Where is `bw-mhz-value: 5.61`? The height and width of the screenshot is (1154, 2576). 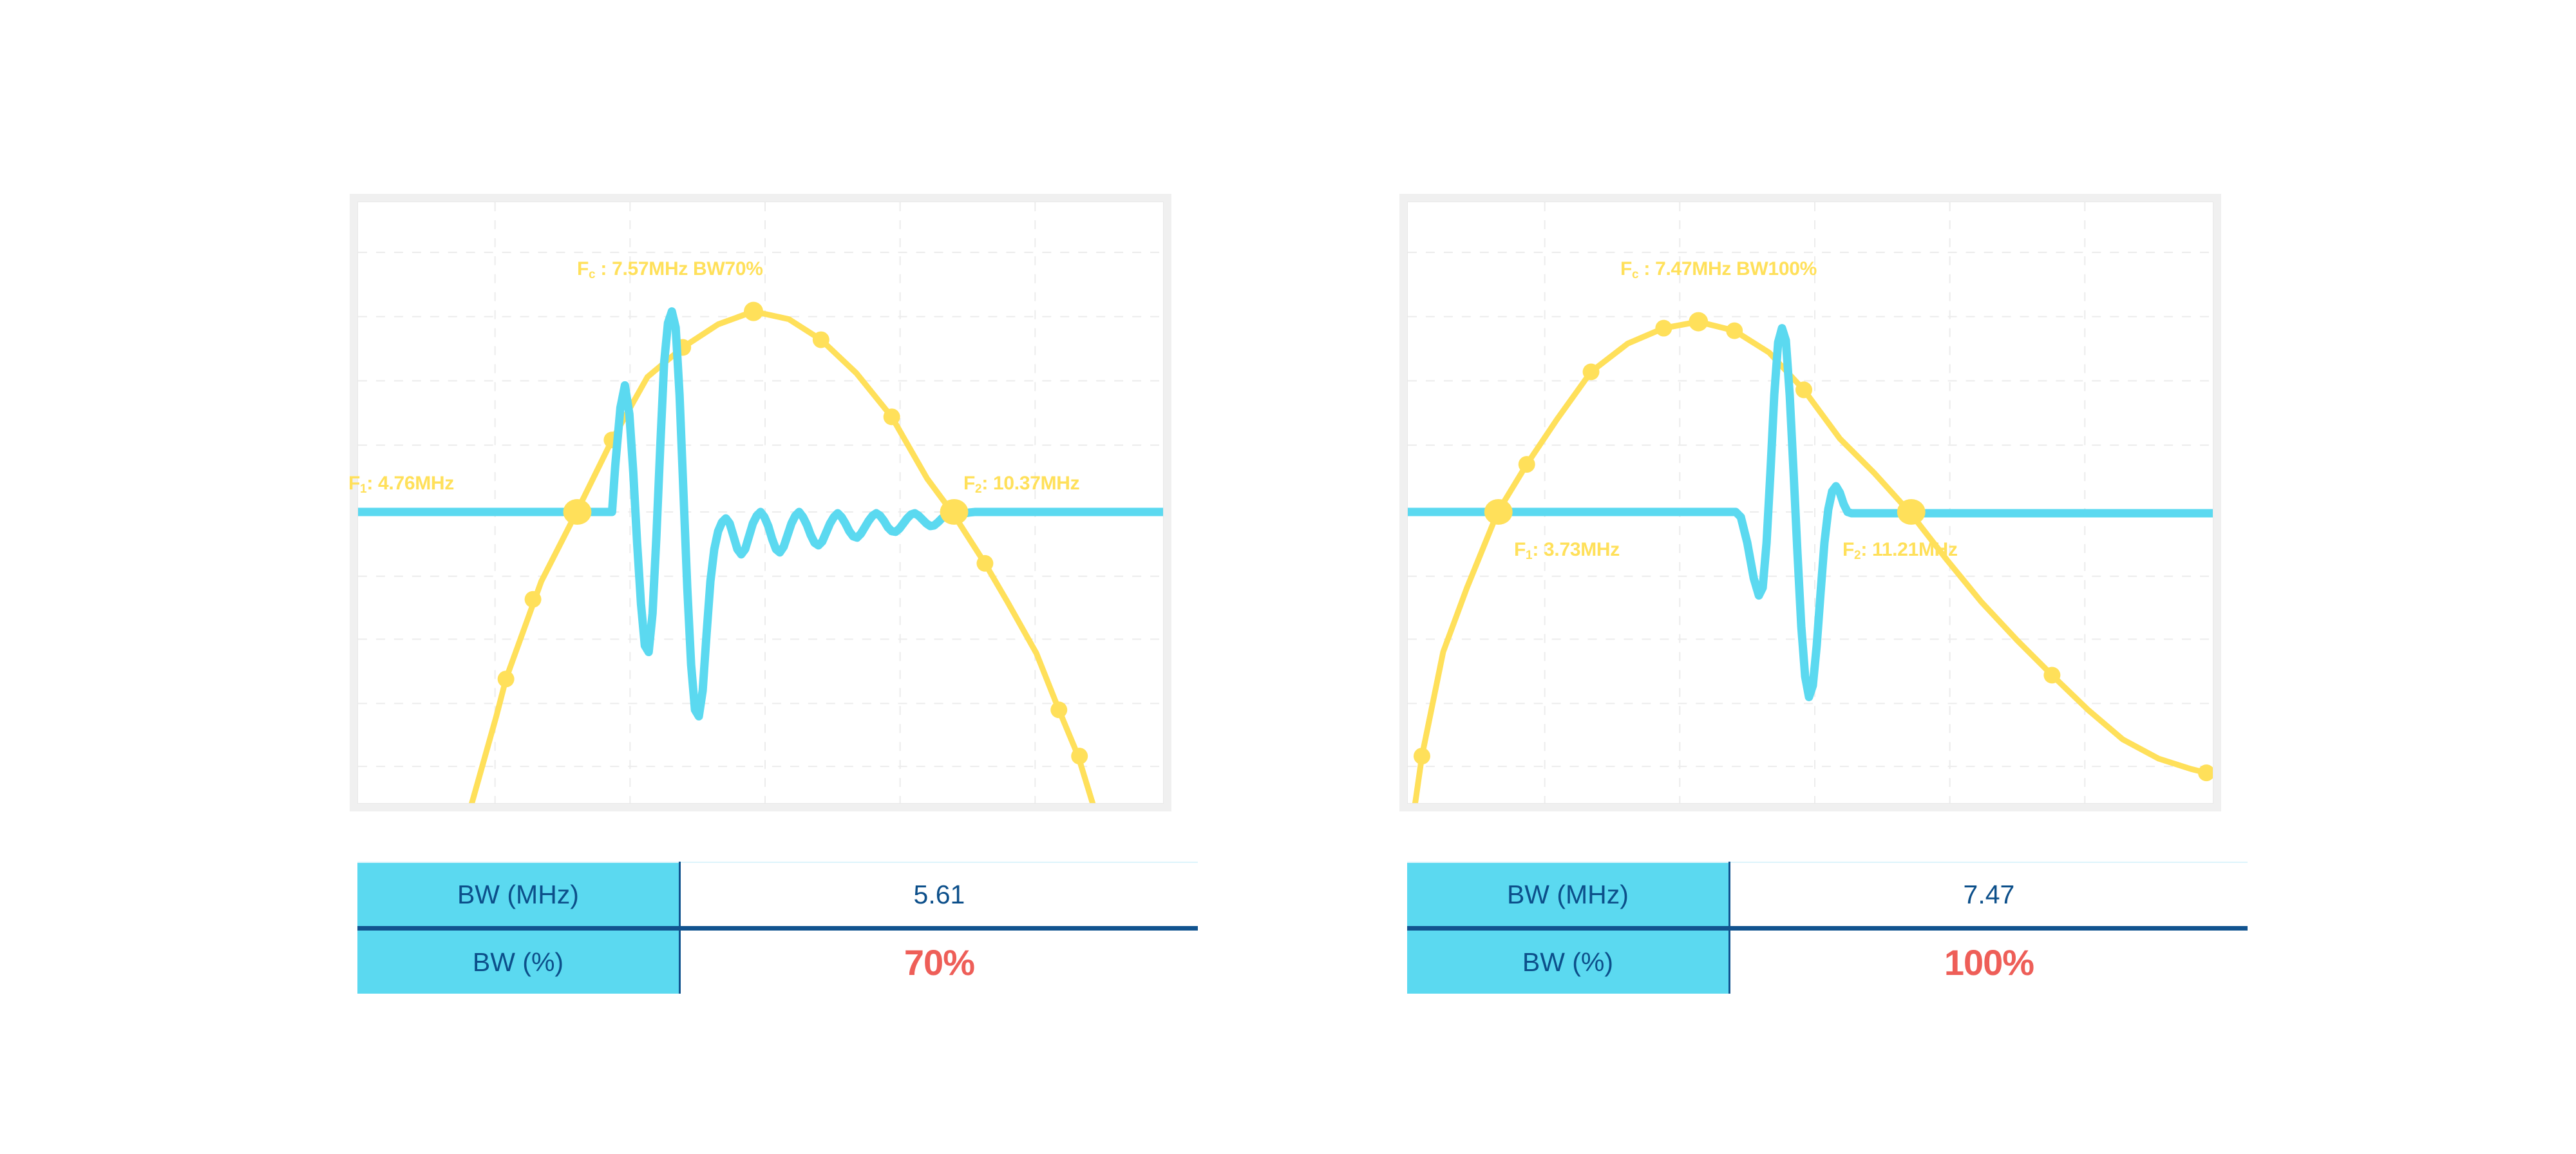 bw-mhz-value: 5.61 is located at coordinates (939, 896).